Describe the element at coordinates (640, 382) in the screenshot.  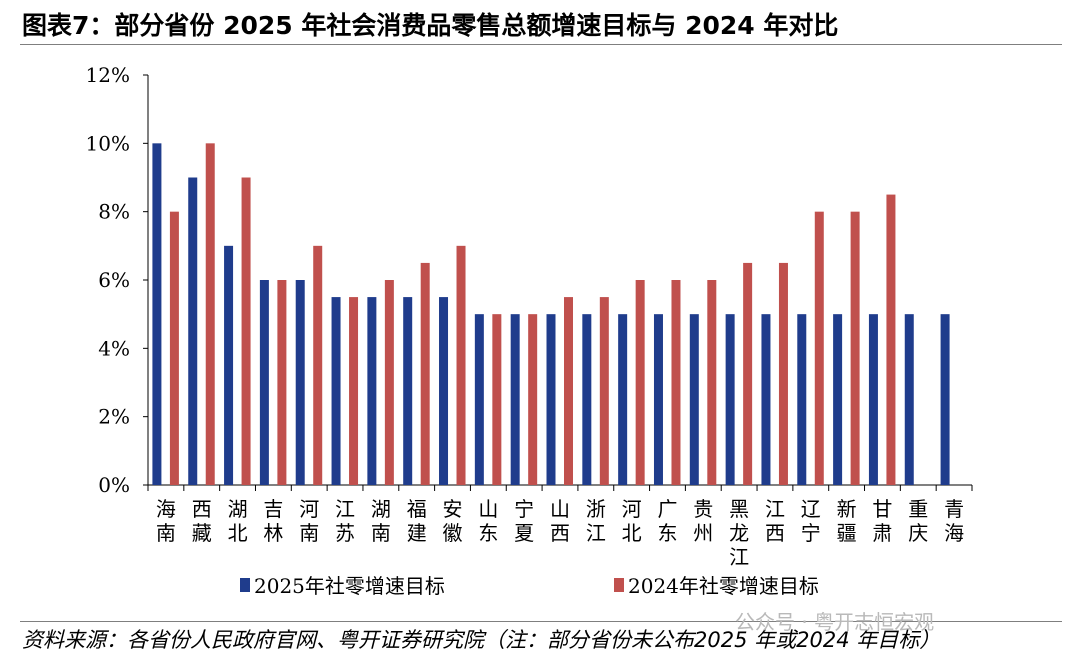
I see `bar-2024-河北` at that location.